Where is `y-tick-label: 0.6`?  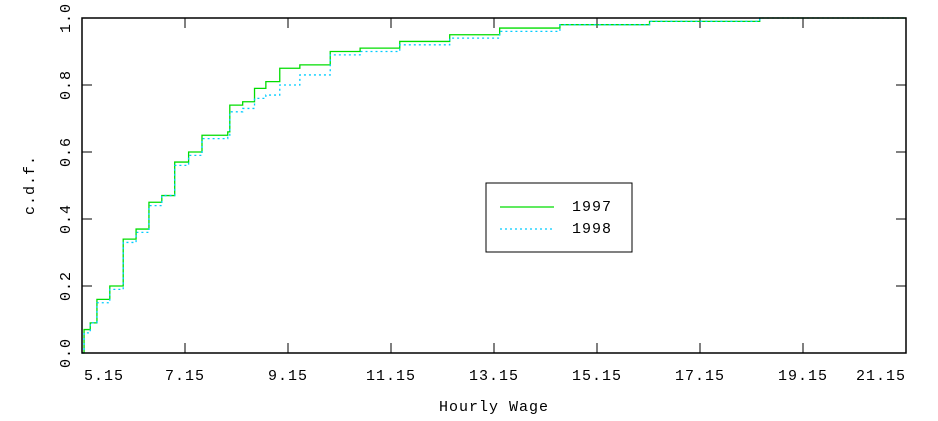
y-tick-label: 0.6 is located at coordinates (66, 152).